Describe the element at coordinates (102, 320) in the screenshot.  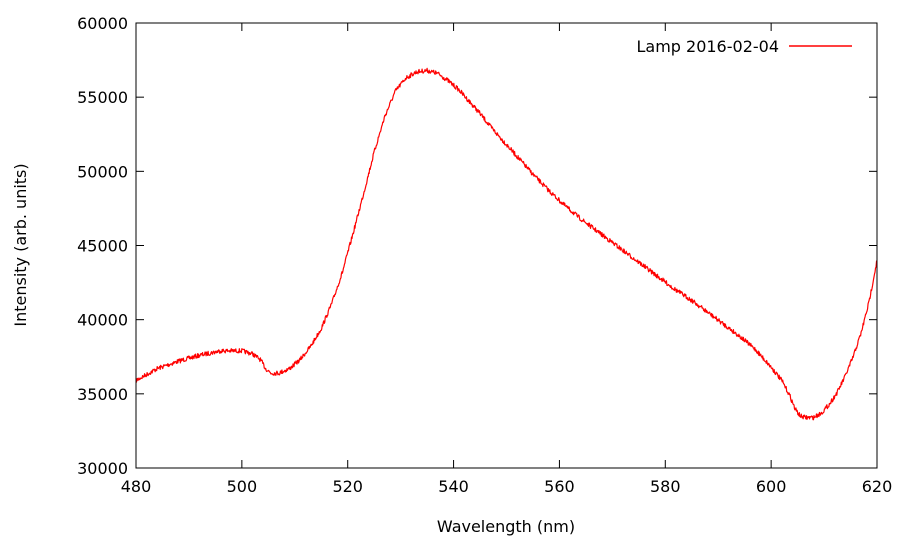
I see `y-tick-label: 40000` at that location.